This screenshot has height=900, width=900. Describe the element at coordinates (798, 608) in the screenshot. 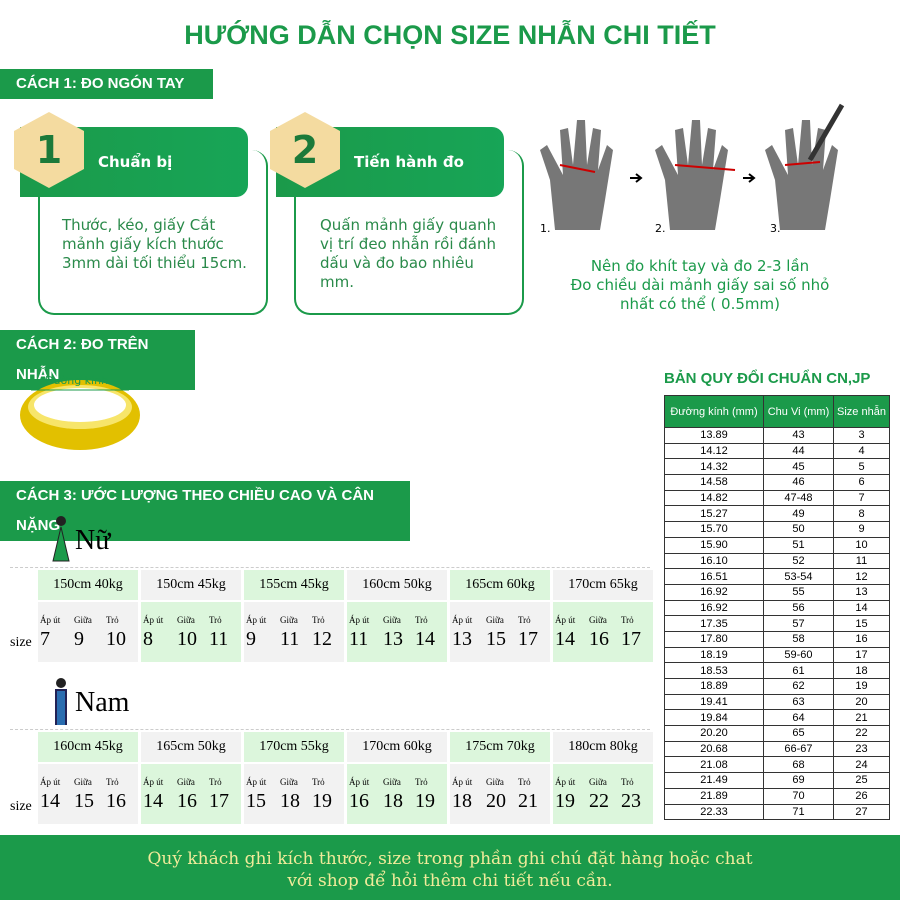

I see `table-cell: 56` at that location.